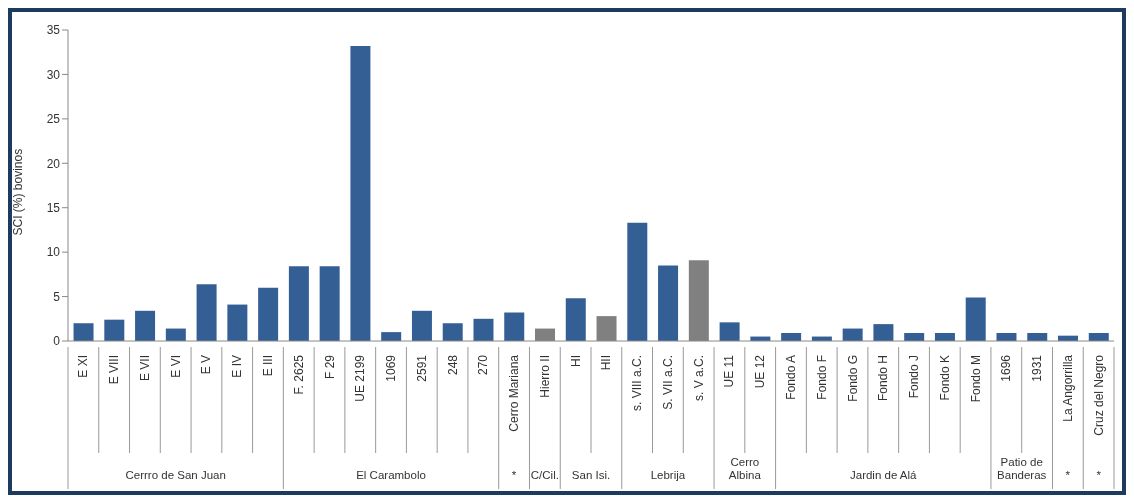 The width and height of the screenshot is (1134, 503). I want to click on x-tick-label: Fondo A, so click(790, 377).